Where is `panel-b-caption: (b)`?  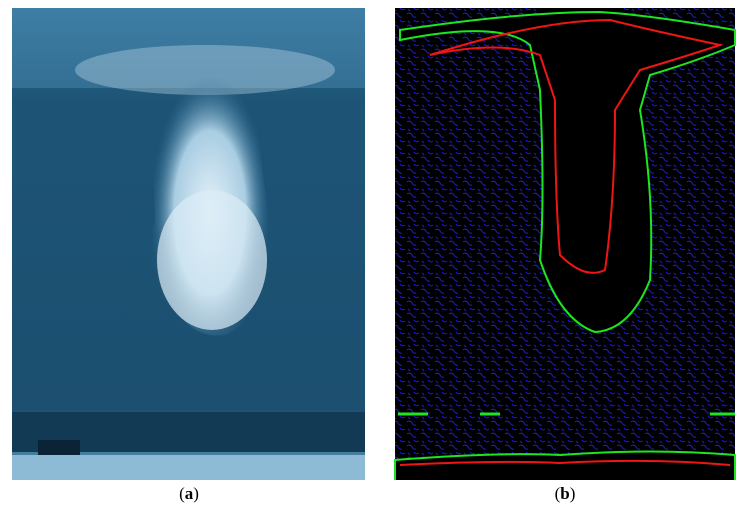
panel-b-caption: (b) is located at coordinates (565, 493).